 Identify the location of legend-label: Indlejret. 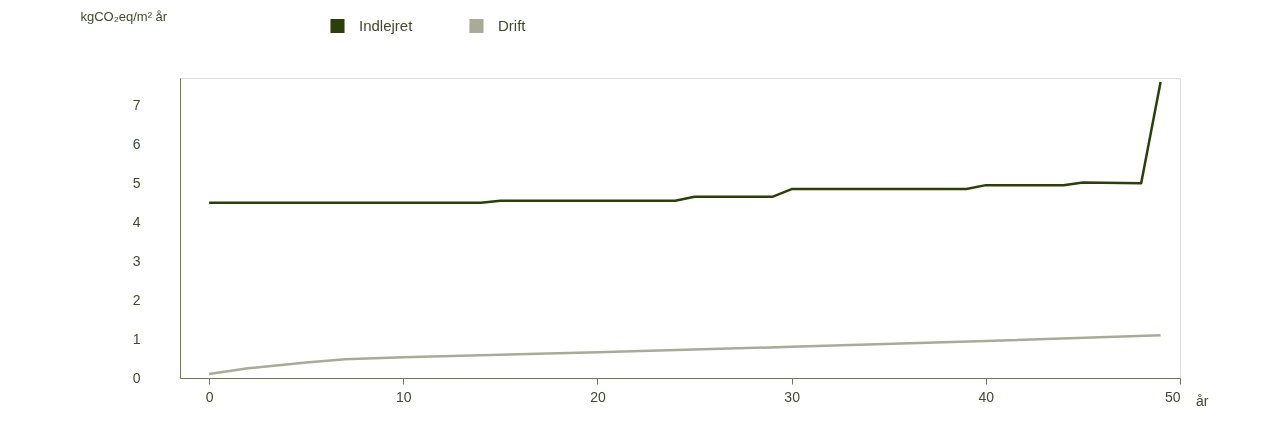
(386, 25).